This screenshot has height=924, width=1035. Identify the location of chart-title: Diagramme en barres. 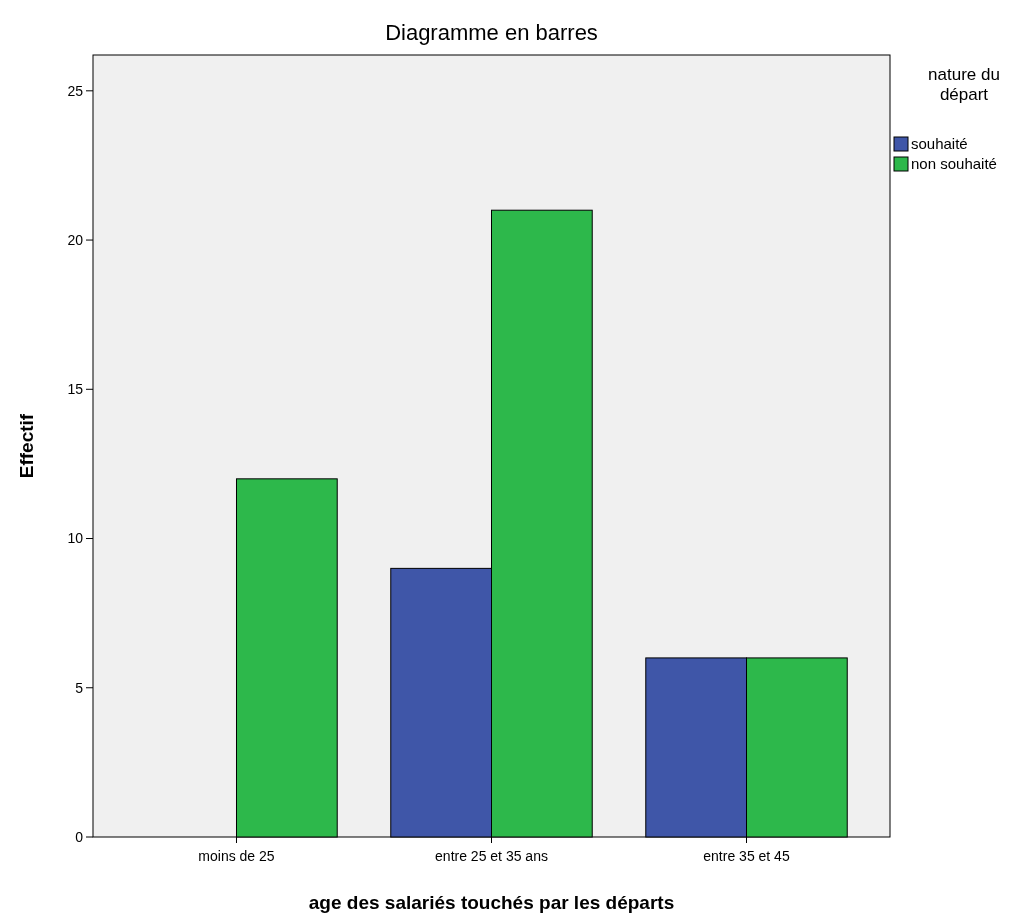
(491, 32).